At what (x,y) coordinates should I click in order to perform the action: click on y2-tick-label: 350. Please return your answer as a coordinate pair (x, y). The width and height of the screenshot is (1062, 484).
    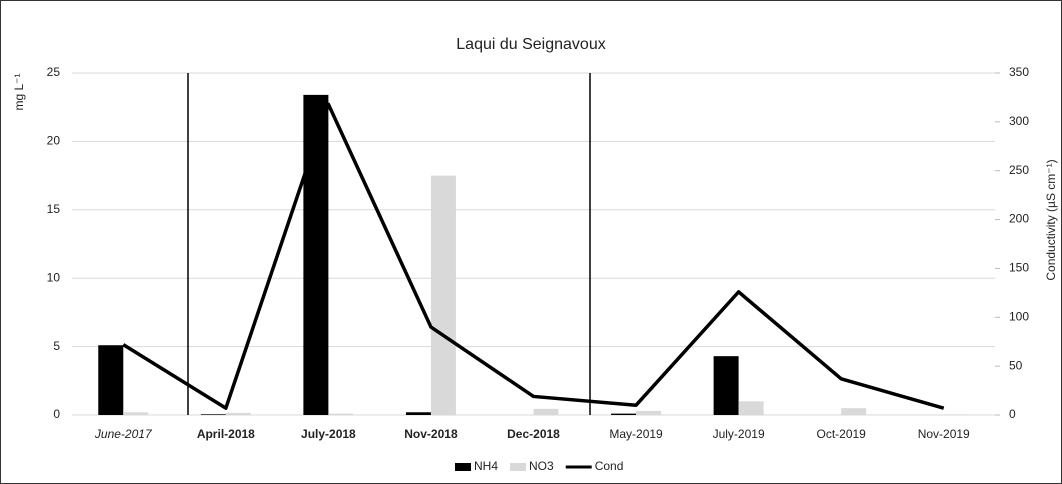
    Looking at the image, I should click on (1019, 72).